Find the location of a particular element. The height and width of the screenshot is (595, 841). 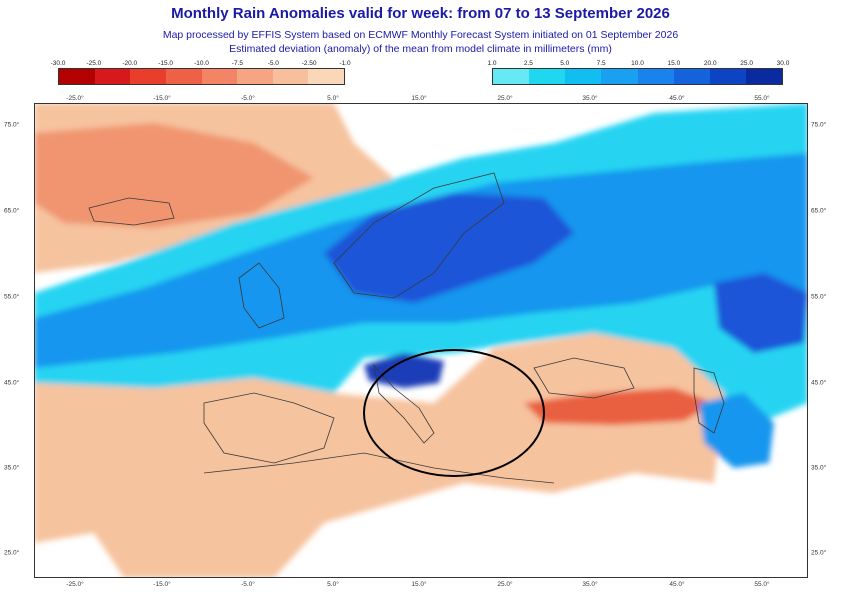

legend-dry-tick-label: -2.50 is located at coordinates (309, 63).